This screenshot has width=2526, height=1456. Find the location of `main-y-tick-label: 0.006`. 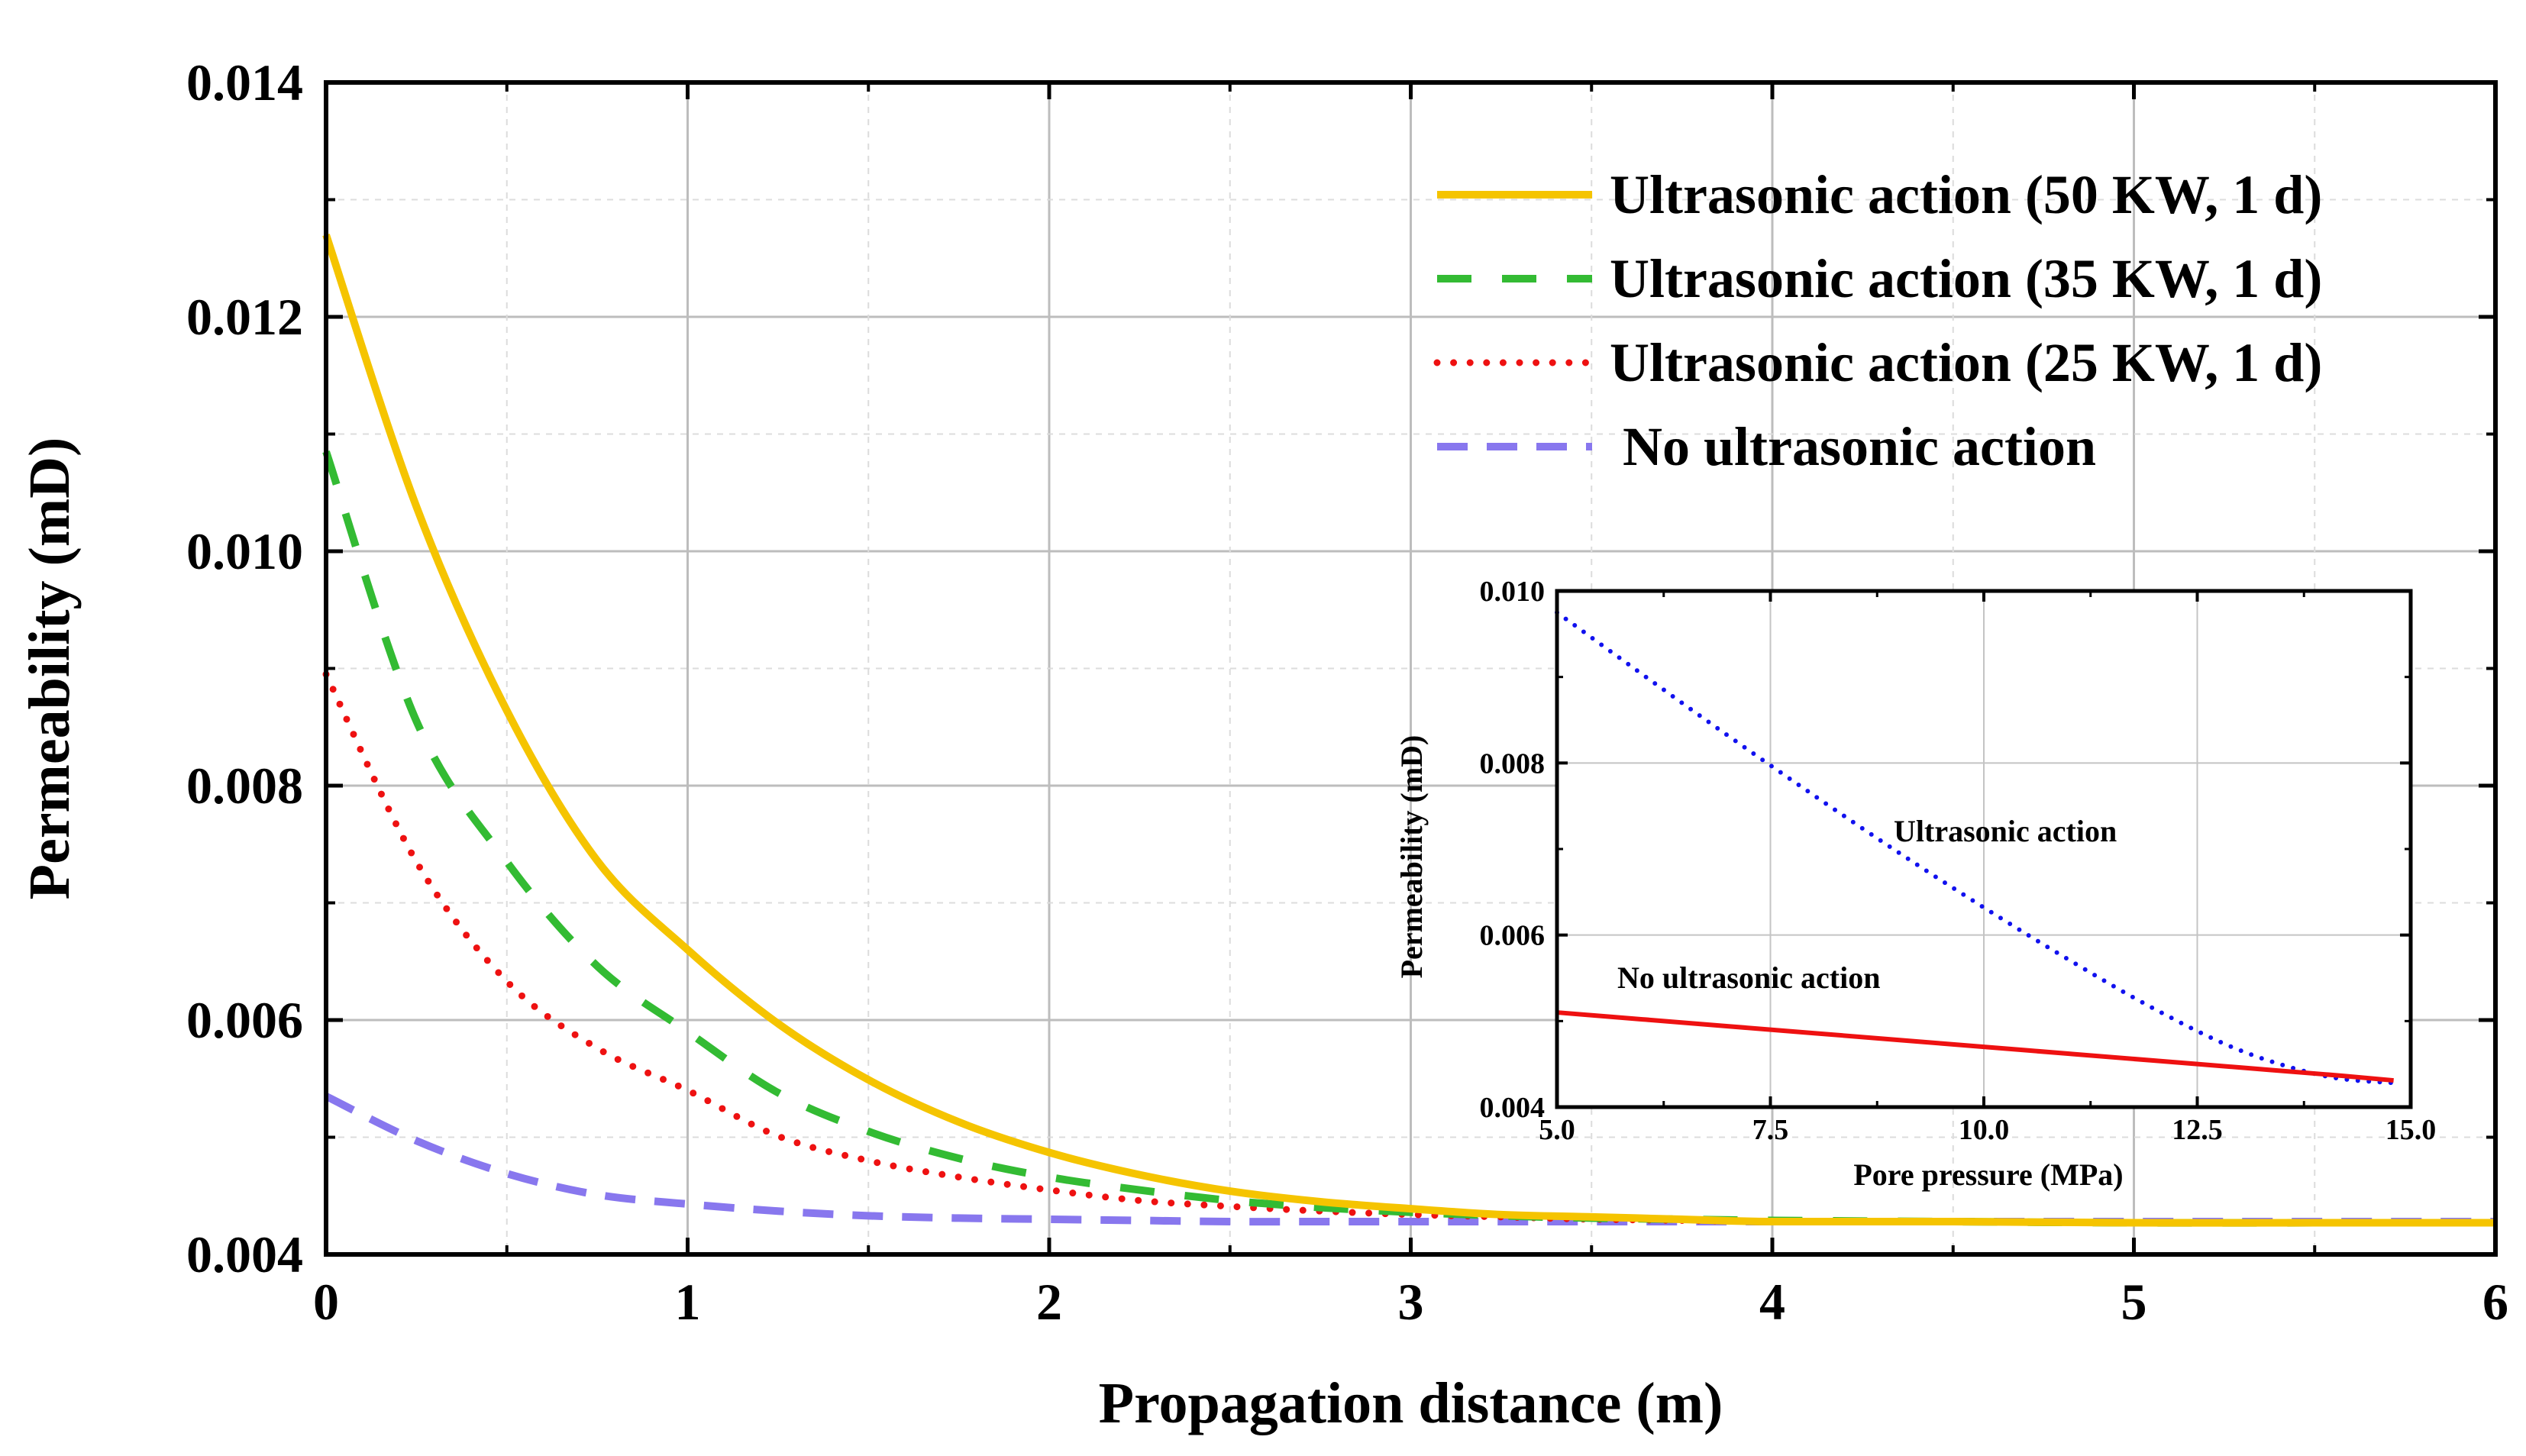

main-y-tick-label: 0.006 is located at coordinates (244, 1020).